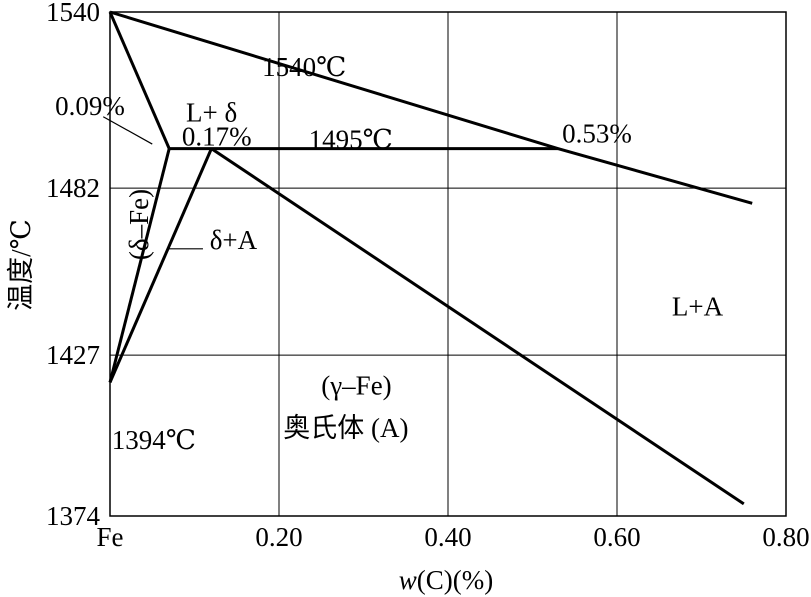 This screenshot has width=811, height=597. What do you see at coordinates (278, 537) in the screenshot?
I see `x-tick-label: 0.20` at bounding box center [278, 537].